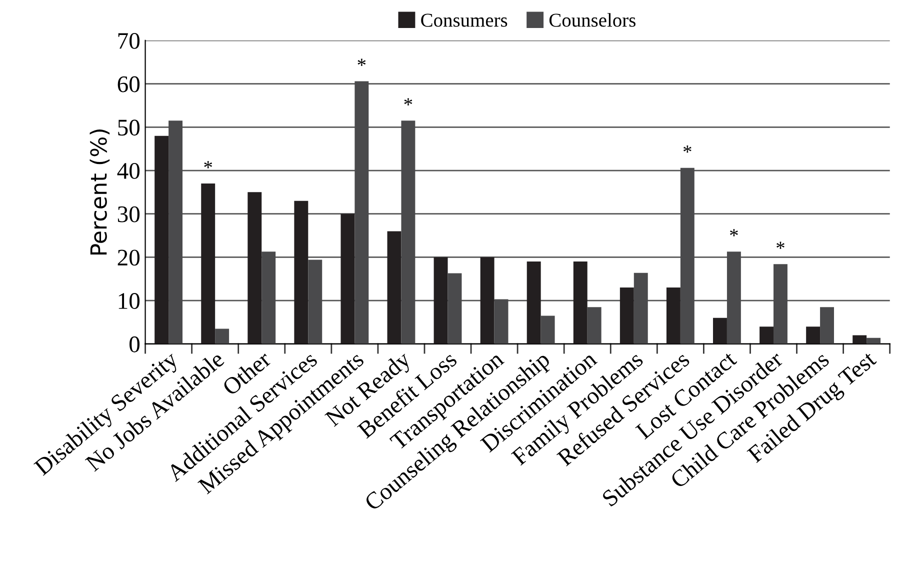  Describe the element at coordinates (100, 192) in the screenshot. I see `y-axis-title: Percent (%)` at that location.